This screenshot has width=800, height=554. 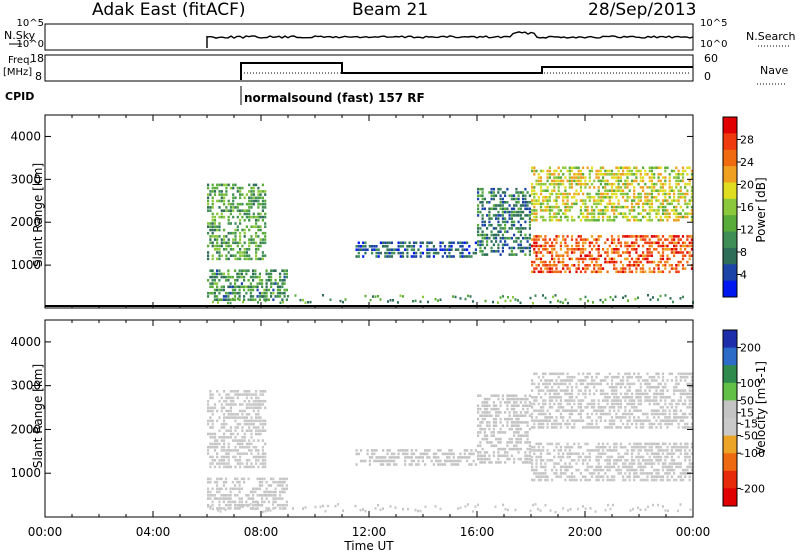 I want to click on colorbar-swatch, so click(x=730, y=356).